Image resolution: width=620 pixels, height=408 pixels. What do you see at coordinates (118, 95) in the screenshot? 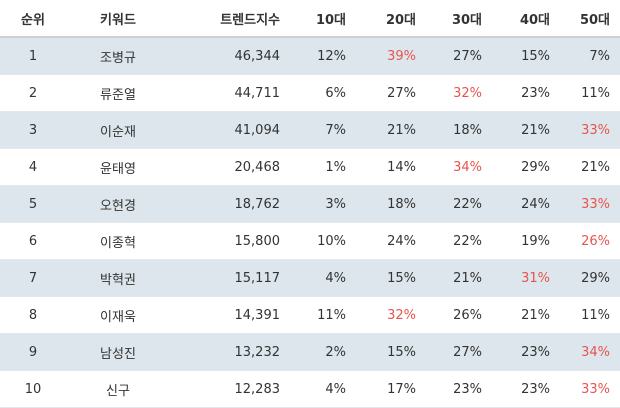
I see `cell-keyword: 류준열` at bounding box center [118, 95].